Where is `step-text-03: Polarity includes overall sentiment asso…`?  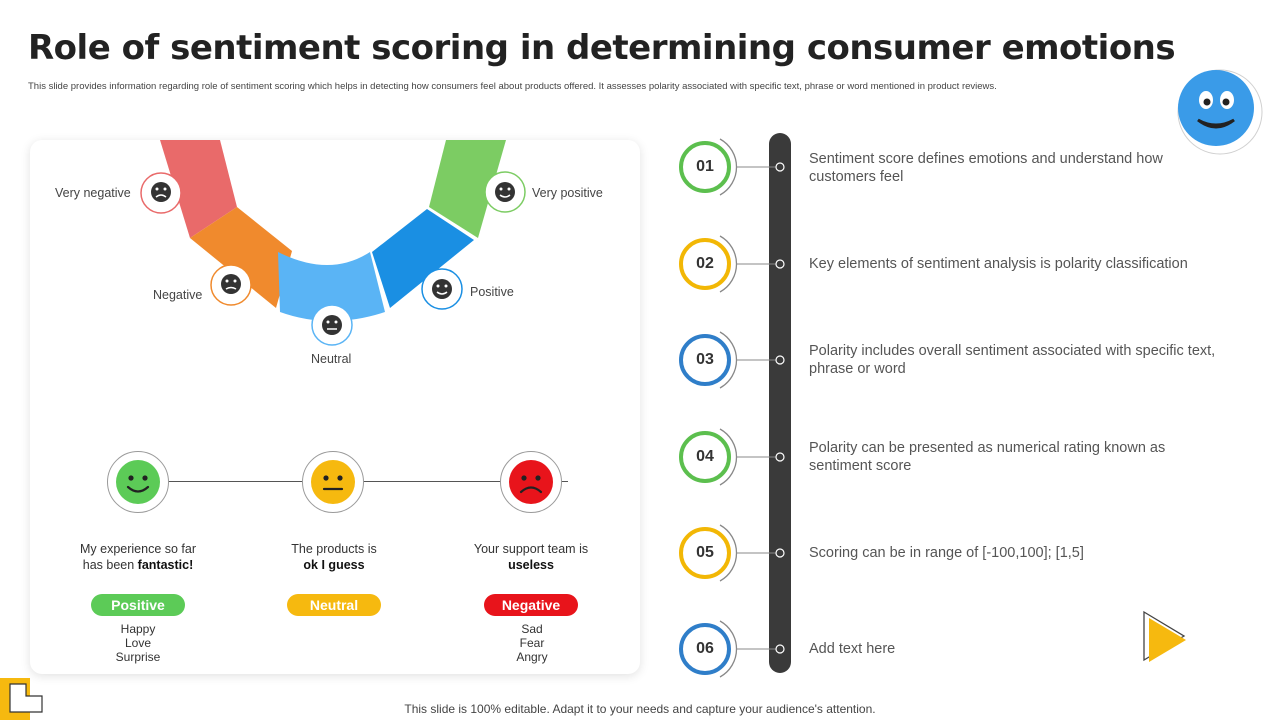 step-text-03: Polarity includes overall sentiment asso… is located at coordinates (1012, 360).